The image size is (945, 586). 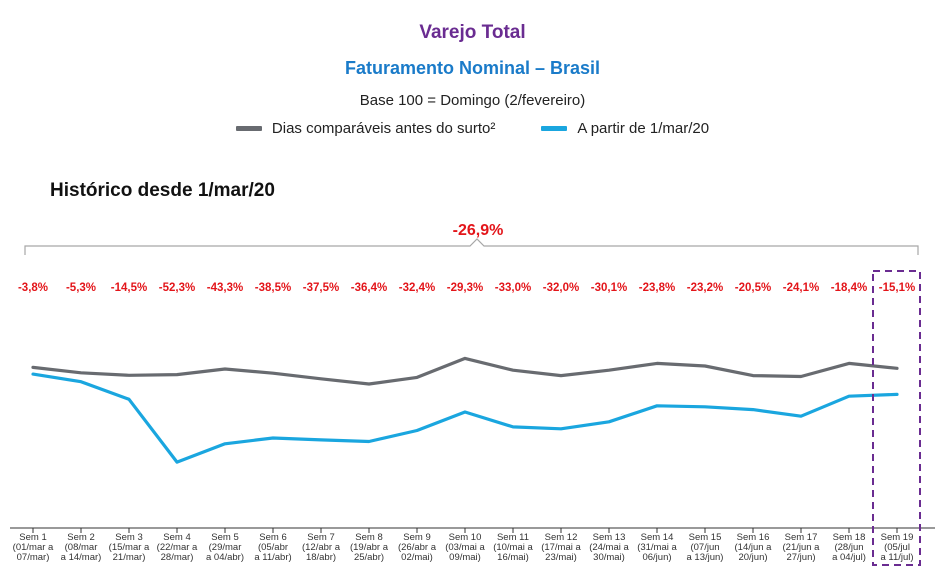 What do you see at coordinates (897, 547) in the screenshot?
I see `x-tick-label: (05/jul` at bounding box center [897, 547].